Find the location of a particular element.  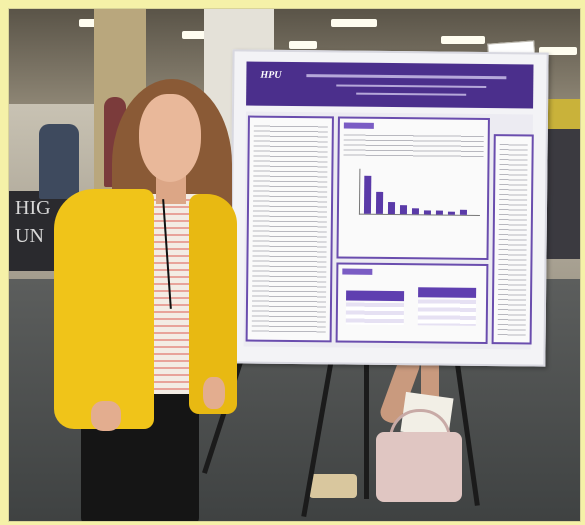

poster-column-discussion is located at coordinates (512, 239).